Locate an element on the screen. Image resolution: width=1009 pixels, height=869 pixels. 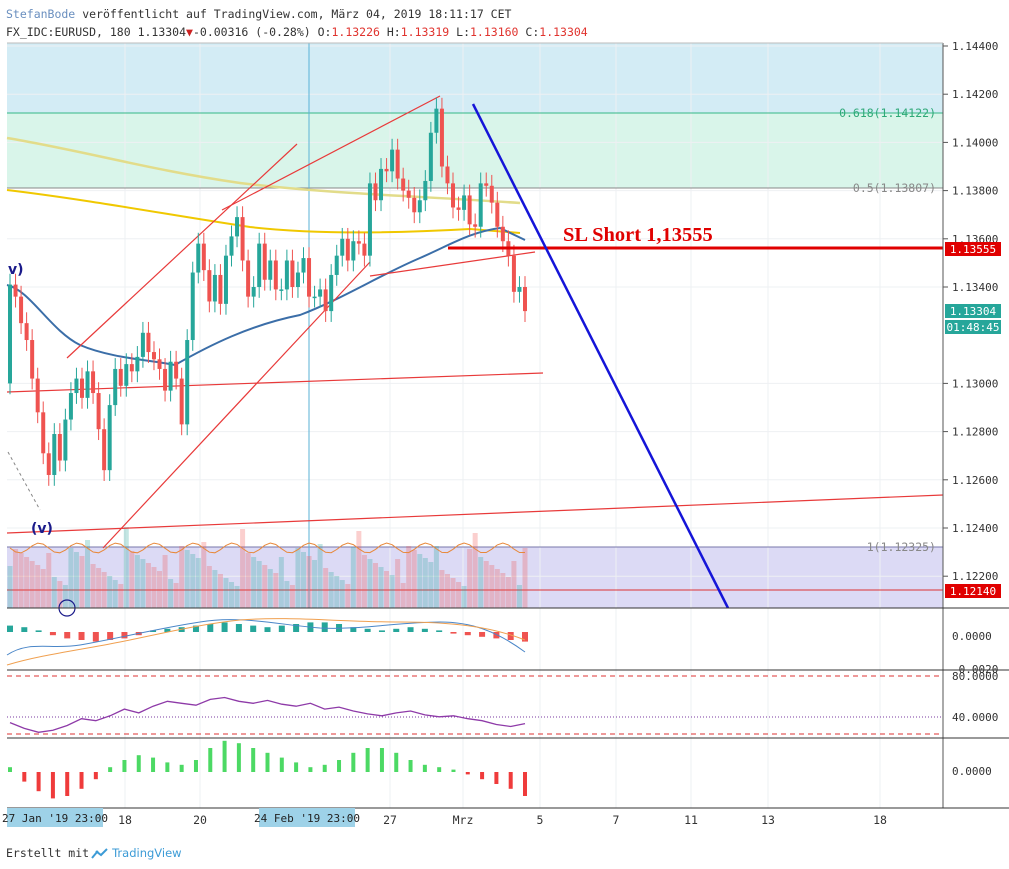
countdown-badge-text: 01:48:45 is located at coordinates (973, 327).